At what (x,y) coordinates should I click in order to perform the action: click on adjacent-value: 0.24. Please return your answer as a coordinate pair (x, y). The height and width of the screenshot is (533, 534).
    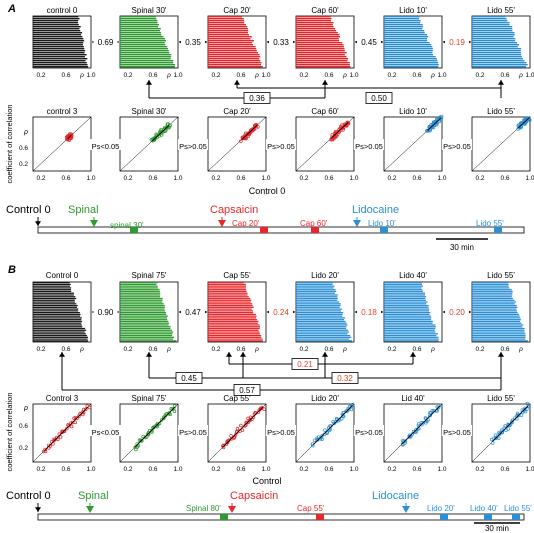
    Looking at the image, I should click on (281, 312).